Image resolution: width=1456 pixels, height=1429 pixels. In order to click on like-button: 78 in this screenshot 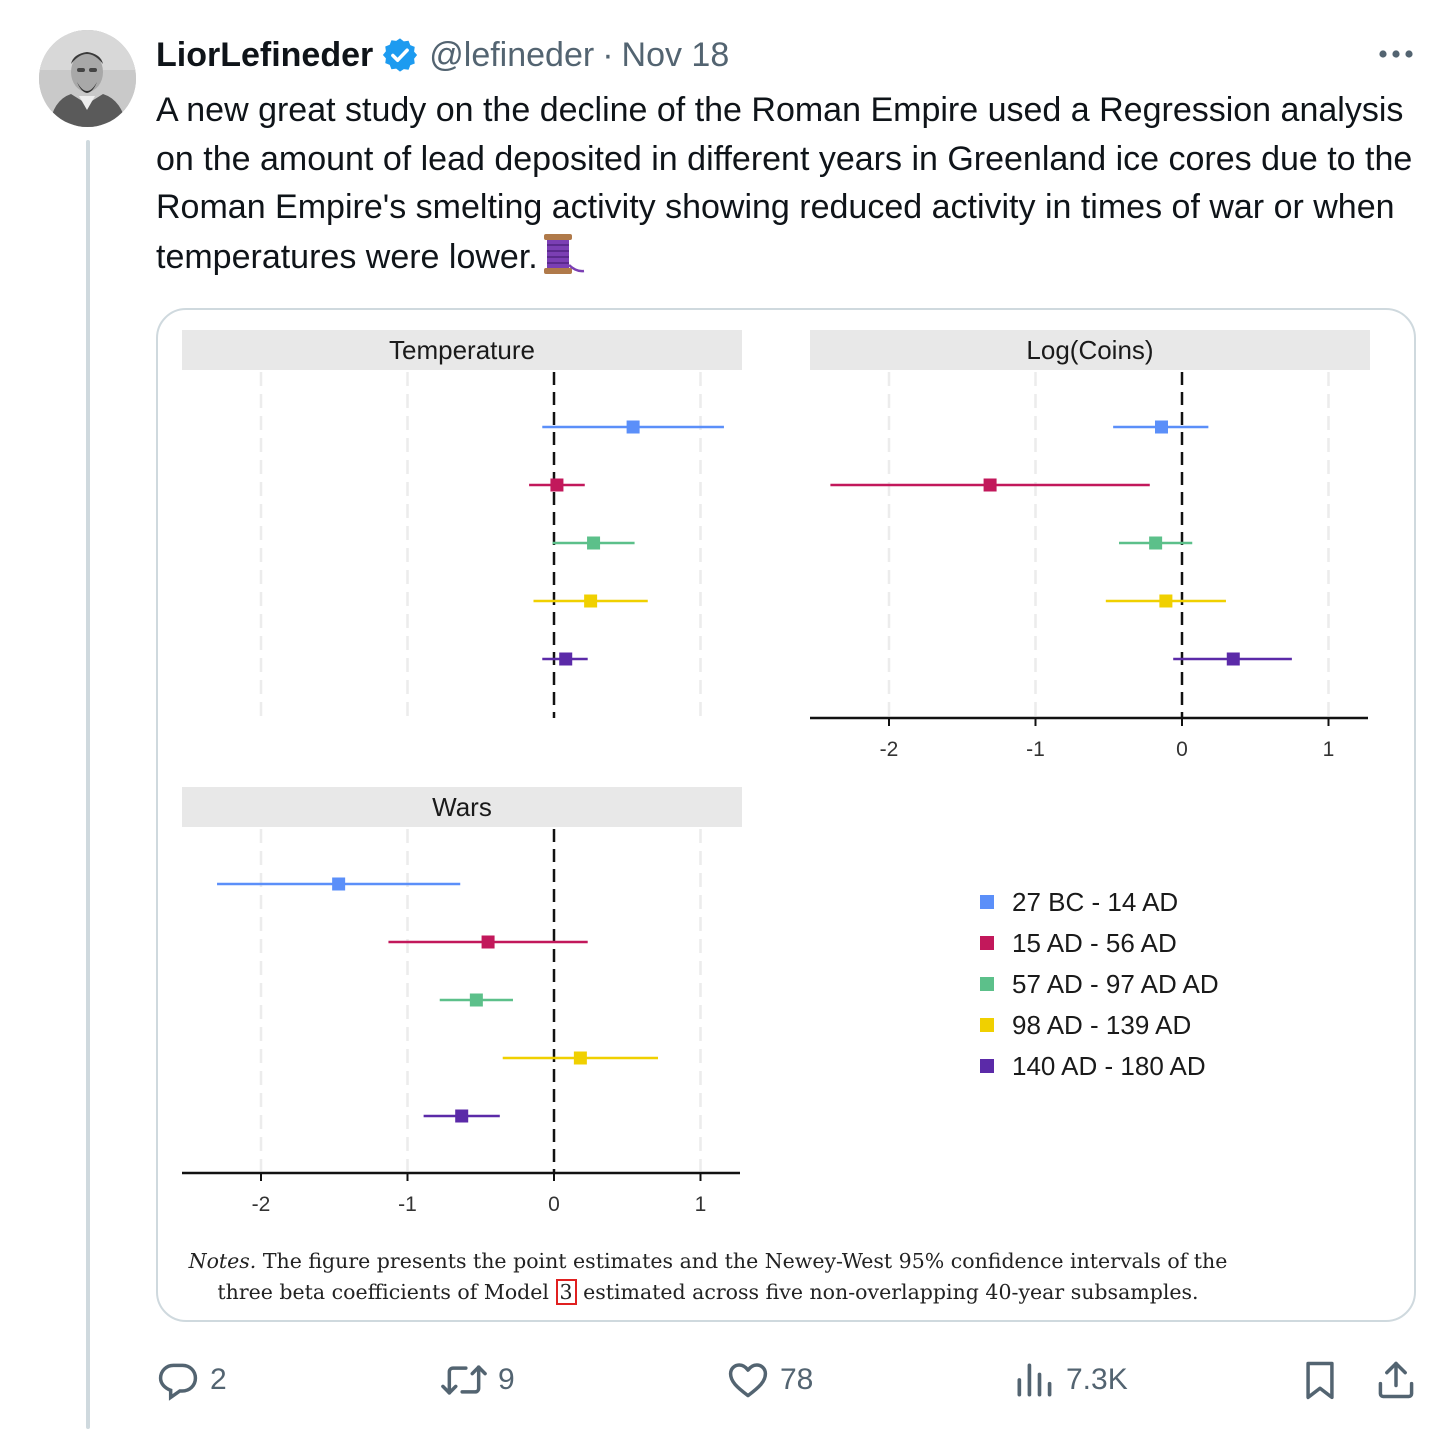, I will do `click(769, 1380)`.